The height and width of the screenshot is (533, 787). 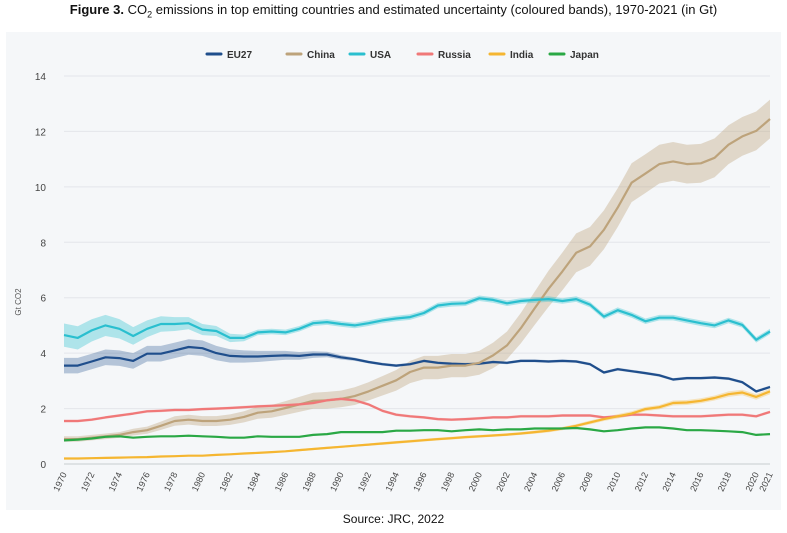 What do you see at coordinates (420, 482) in the screenshot?
I see `x-tick-label: 1996` at bounding box center [420, 482].